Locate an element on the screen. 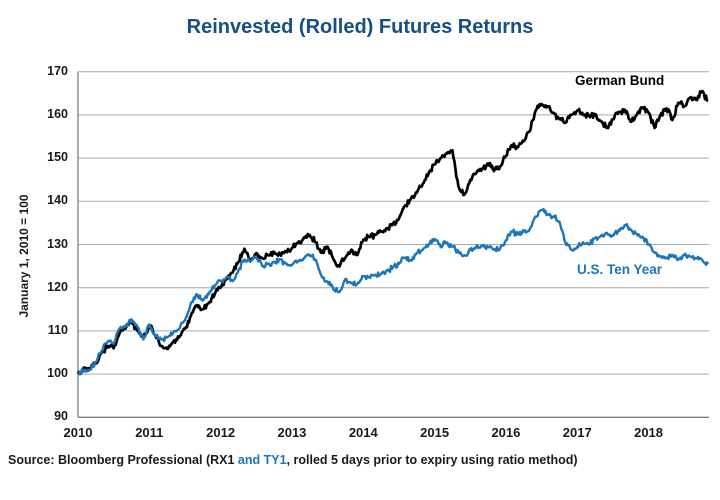 The height and width of the screenshot is (500, 720). chart-title: Reinvested (Rolled) Futures Returns is located at coordinates (360, 27).